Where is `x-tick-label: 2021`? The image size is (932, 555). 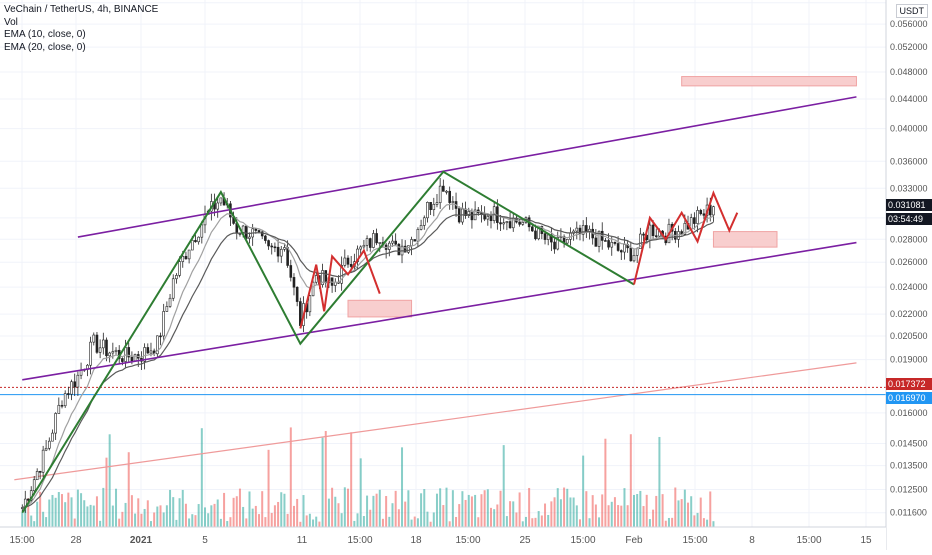
x-tick-label: 2021 is located at coordinates (141, 540).